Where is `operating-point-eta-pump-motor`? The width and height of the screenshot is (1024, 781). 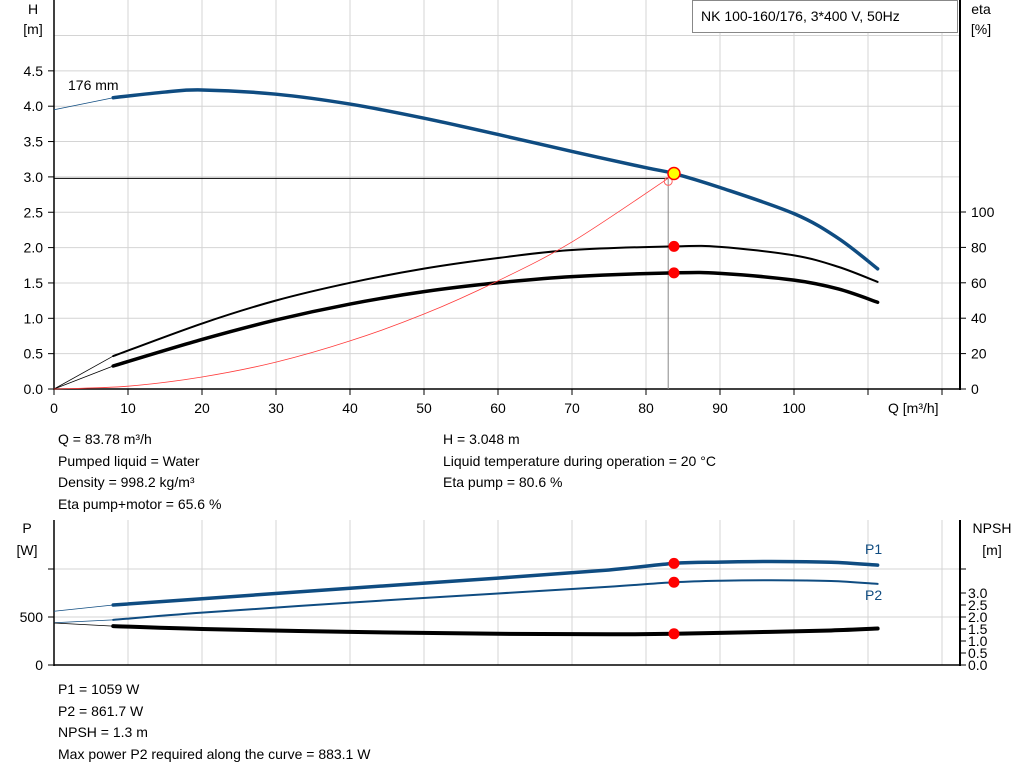 operating-point-eta-pump-motor is located at coordinates (674, 273).